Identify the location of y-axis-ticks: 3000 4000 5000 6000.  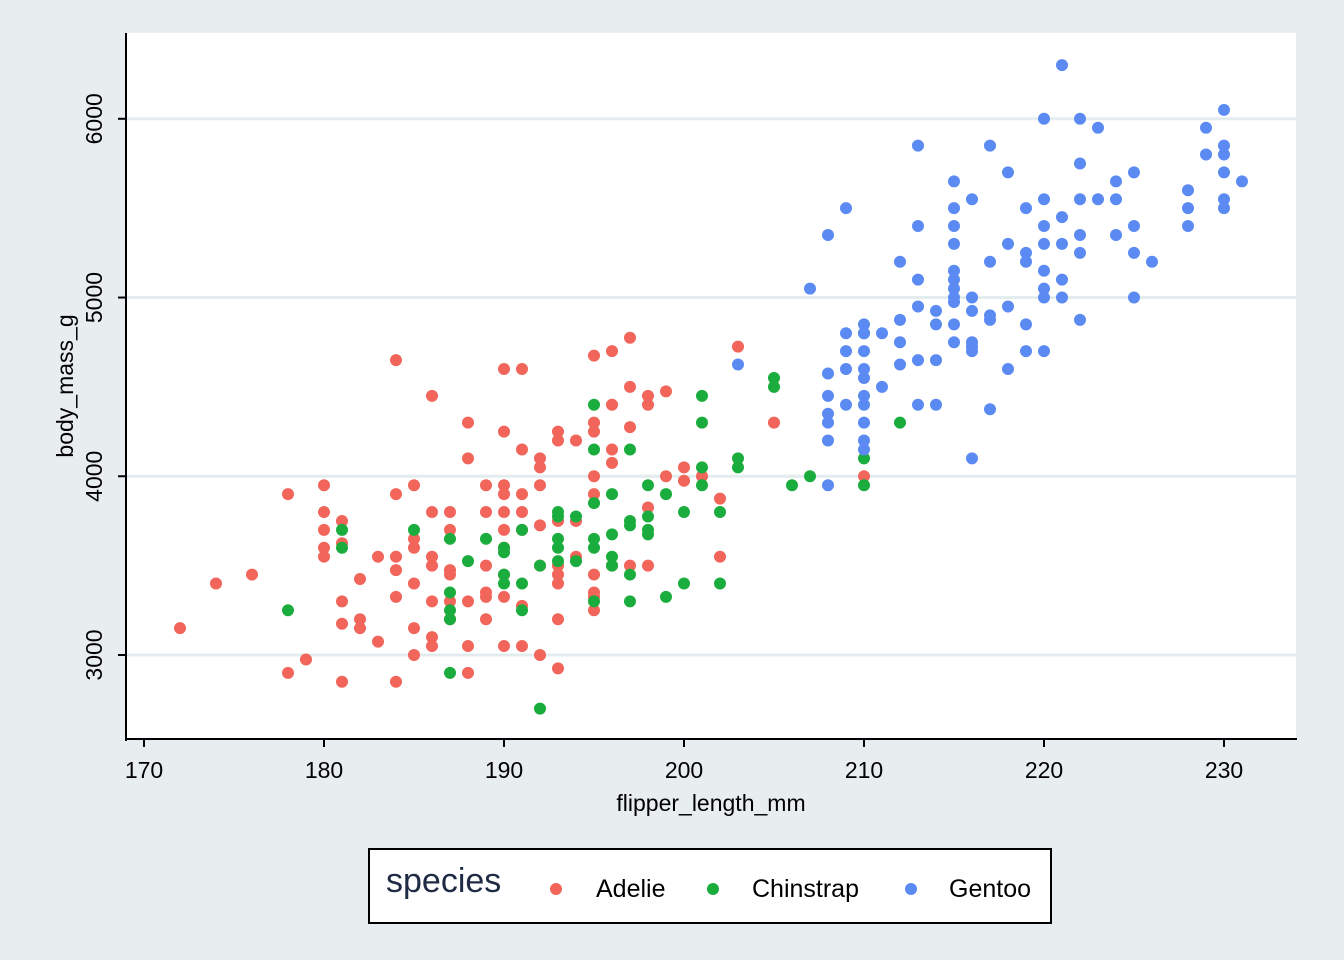
(103, 387).